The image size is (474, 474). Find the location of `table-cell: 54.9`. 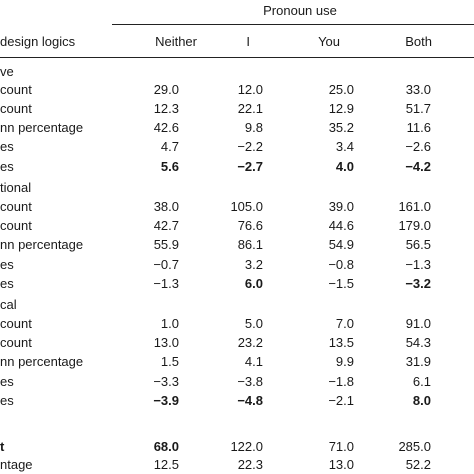

table-cell: 54.9 is located at coordinates (341, 244).